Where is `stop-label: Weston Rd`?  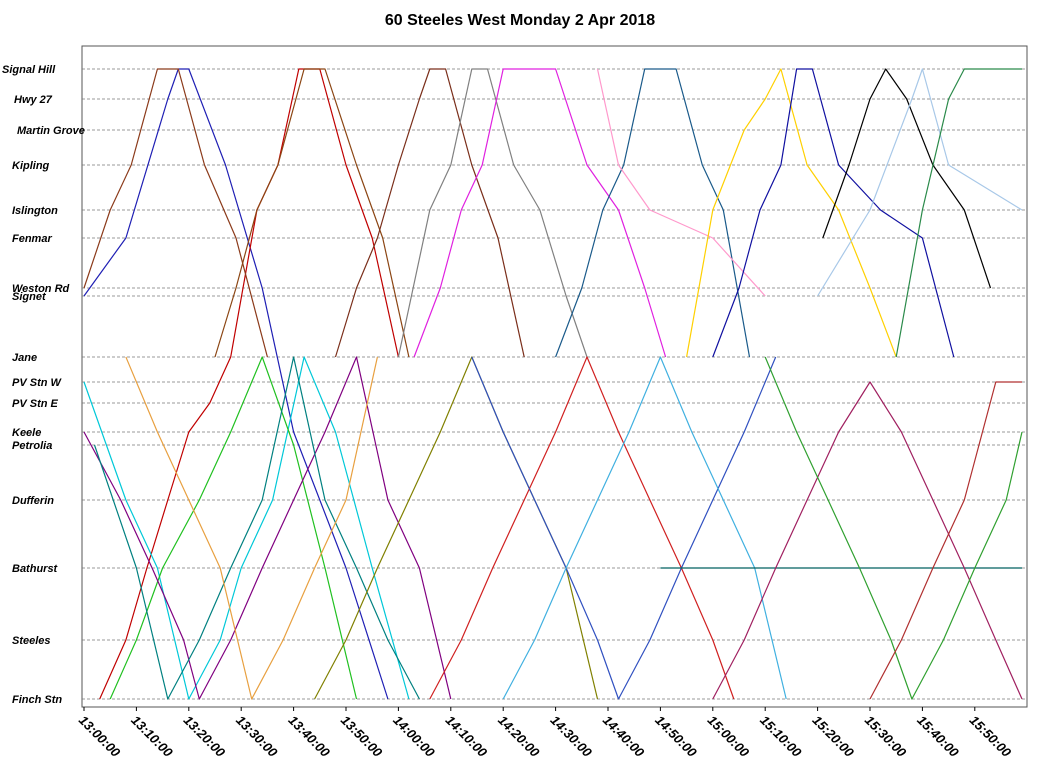
stop-label: Weston Rd is located at coordinates (41, 289).